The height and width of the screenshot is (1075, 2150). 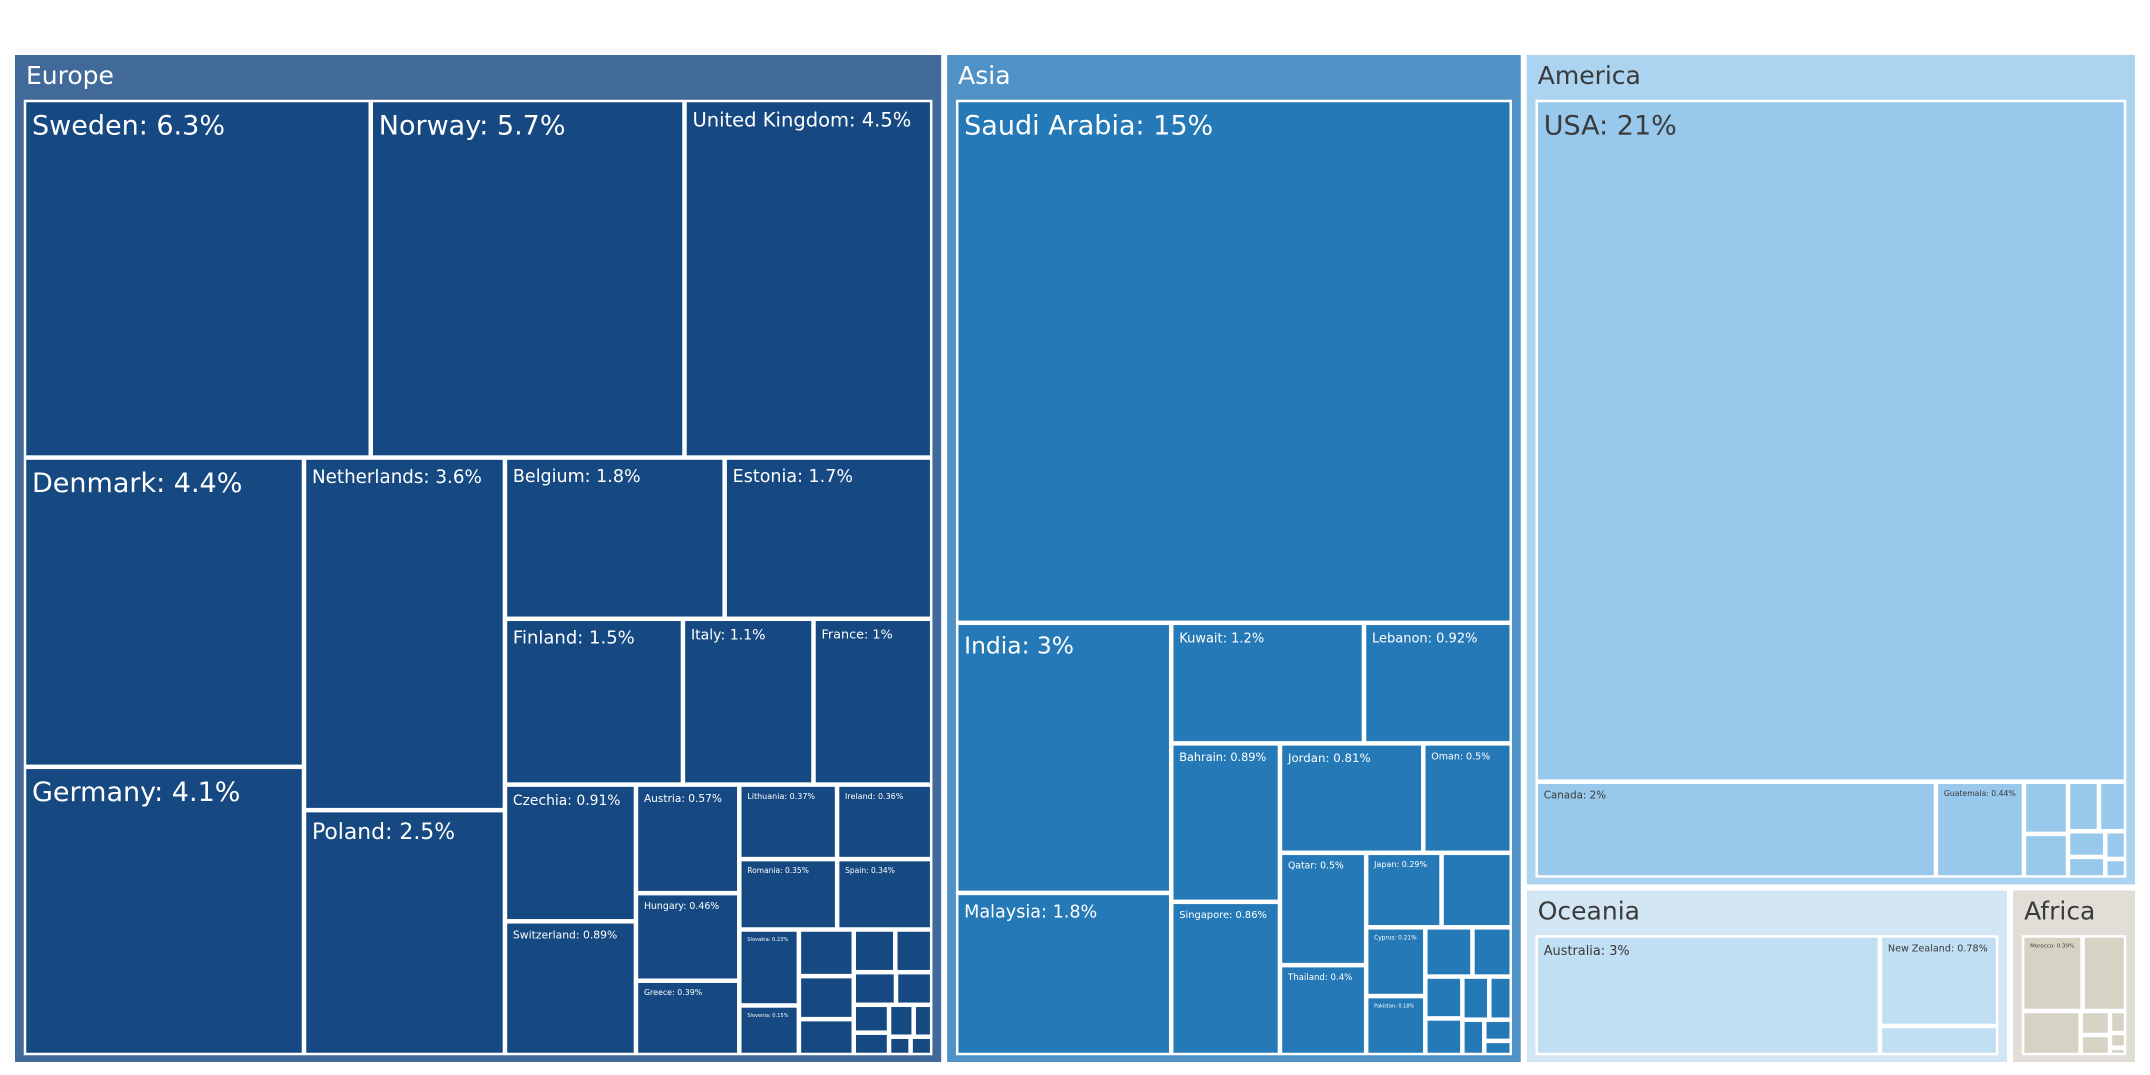 I want to click on tile-label: Saudi Arabia: 15%, so click(x=1088, y=125).